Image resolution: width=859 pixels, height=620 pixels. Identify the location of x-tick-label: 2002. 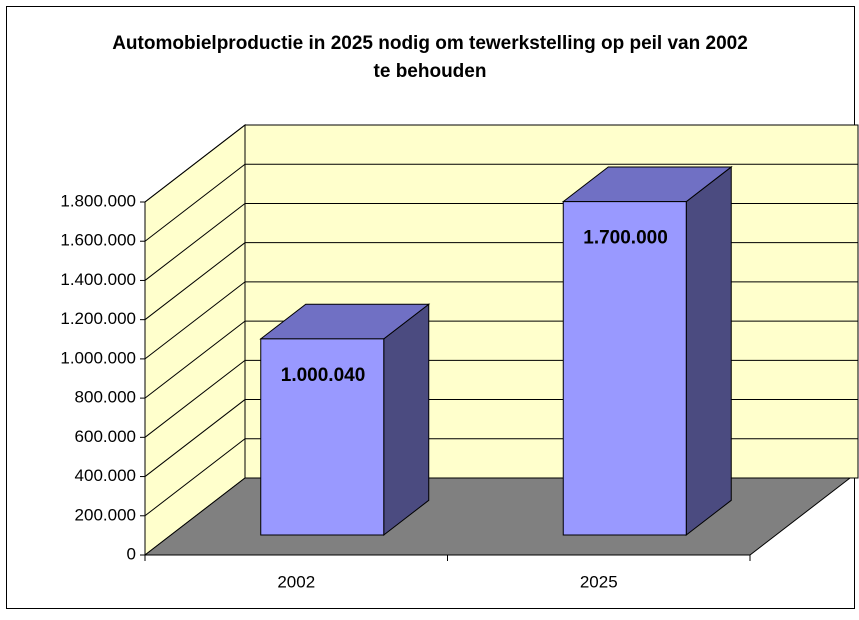
(296, 581).